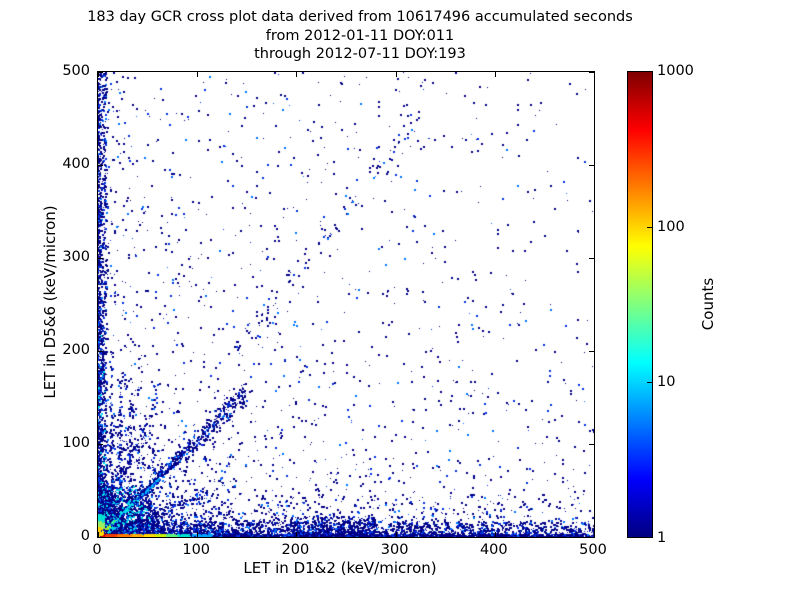 Image resolution: width=800 pixels, height=600 pixels. Describe the element at coordinates (76, 164) in the screenshot. I see `y-tick-label: 400` at that location.